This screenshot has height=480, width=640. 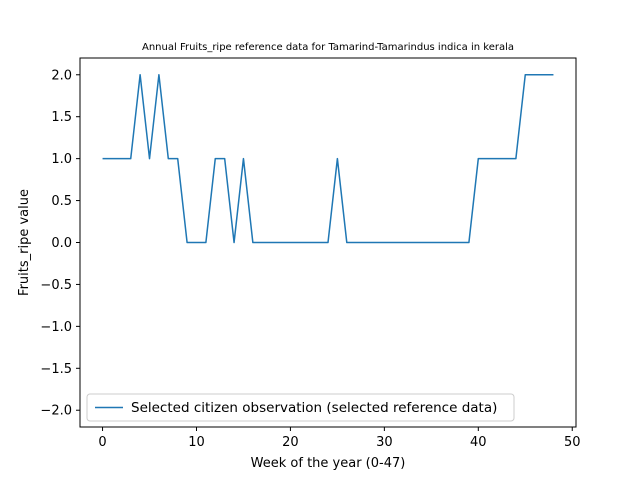 What do you see at coordinates (572, 442) in the screenshot?
I see `x-tick-label: 50` at bounding box center [572, 442].